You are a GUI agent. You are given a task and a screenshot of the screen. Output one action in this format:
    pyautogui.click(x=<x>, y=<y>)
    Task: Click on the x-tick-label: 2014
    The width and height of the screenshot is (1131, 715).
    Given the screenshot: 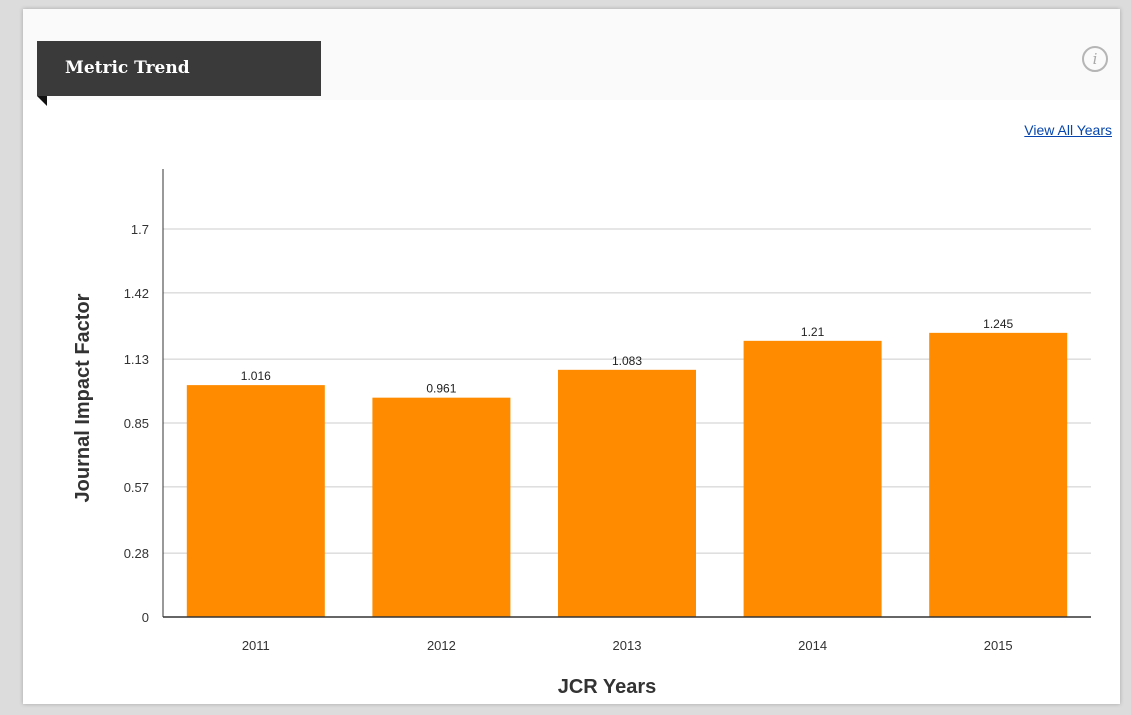 What is the action you would take?
    pyautogui.click(x=812, y=645)
    